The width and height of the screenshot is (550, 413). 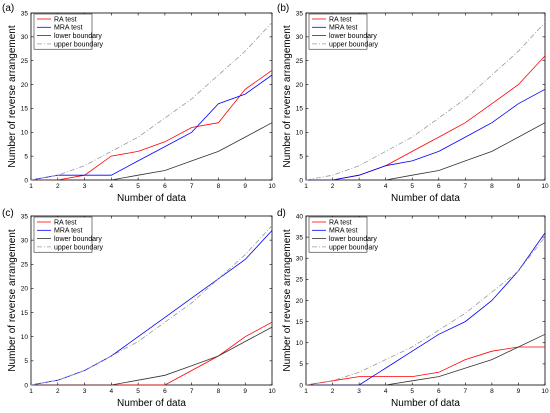 I want to click on panel-label: (c), so click(x=8, y=213).